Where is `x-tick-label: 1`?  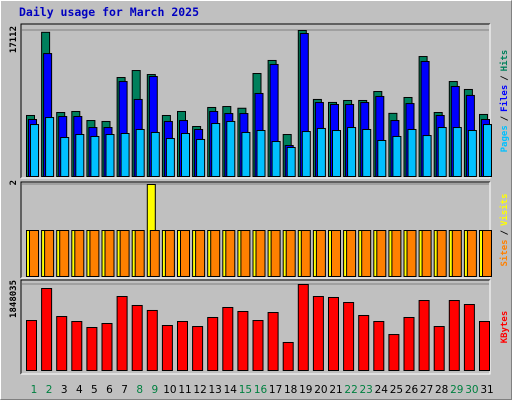 x-tick-label: 1 is located at coordinates (34, 390).